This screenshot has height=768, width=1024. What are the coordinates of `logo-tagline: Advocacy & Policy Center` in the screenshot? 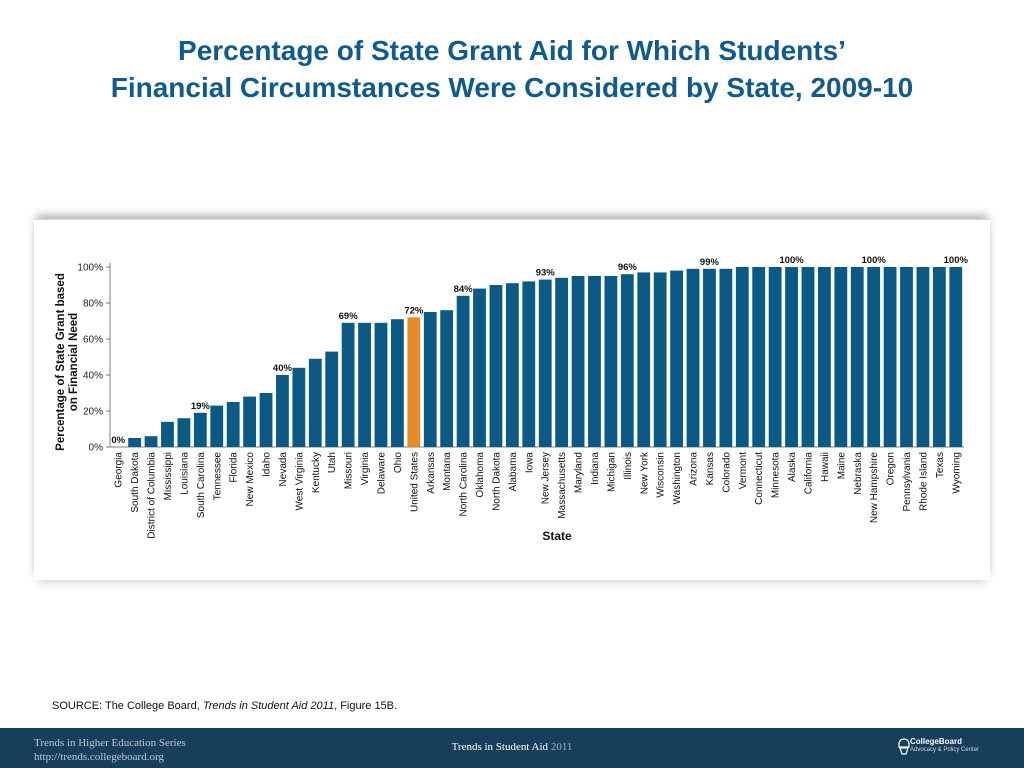 It's located at (945, 750).